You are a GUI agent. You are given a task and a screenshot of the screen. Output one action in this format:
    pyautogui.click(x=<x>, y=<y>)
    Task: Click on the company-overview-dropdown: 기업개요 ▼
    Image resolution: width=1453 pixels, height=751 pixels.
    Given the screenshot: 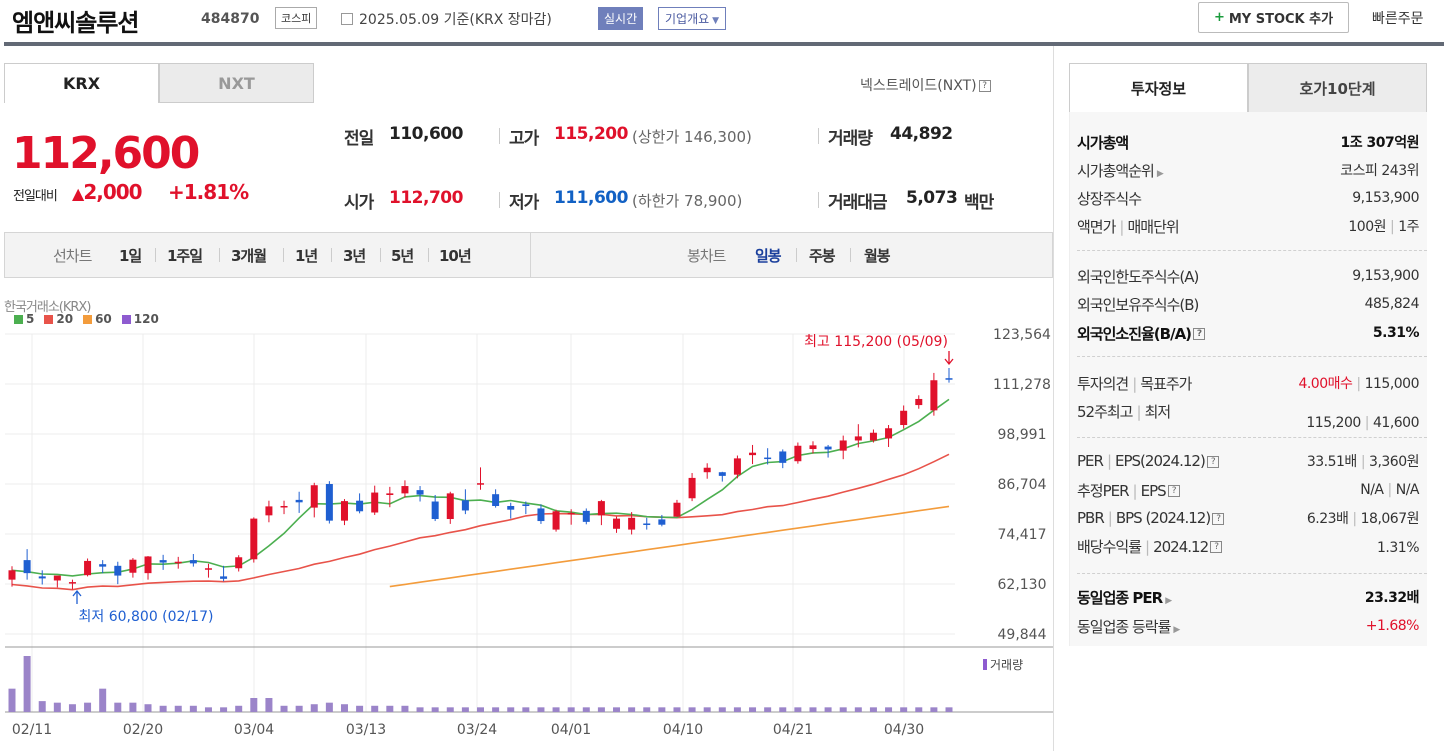 What is the action you would take?
    pyautogui.click(x=692, y=18)
    